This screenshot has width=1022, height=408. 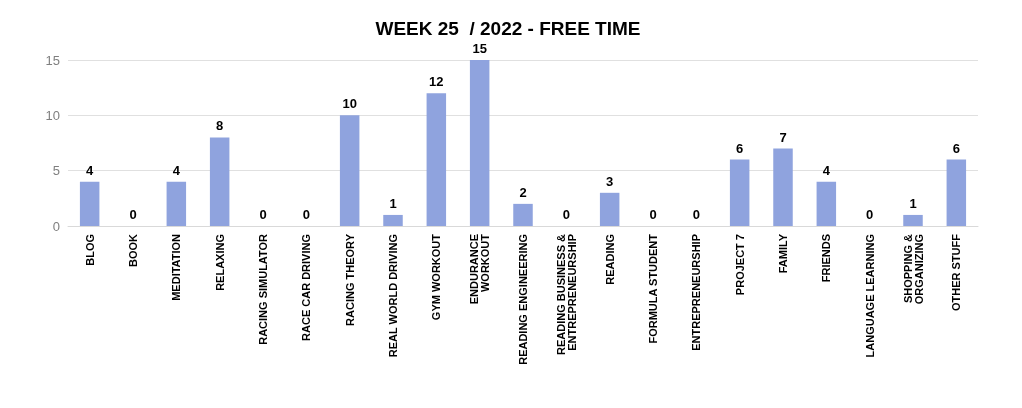 What do you see at coordinates (610, 181) in the screenshot?
I see `data-label: 3` at bounding box center [610, 181].